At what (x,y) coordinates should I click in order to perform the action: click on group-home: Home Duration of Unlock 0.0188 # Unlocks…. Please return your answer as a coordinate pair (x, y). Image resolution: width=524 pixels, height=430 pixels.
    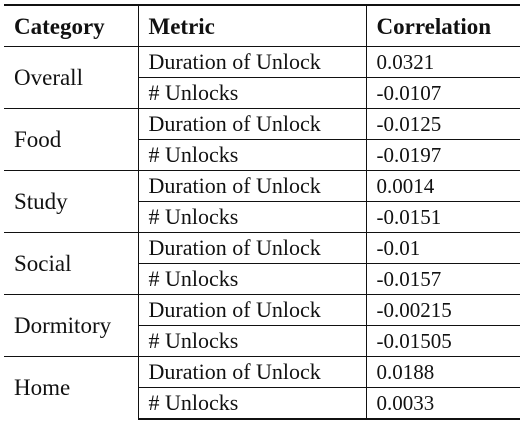
    Looking at the image, I should click on (262, 388).